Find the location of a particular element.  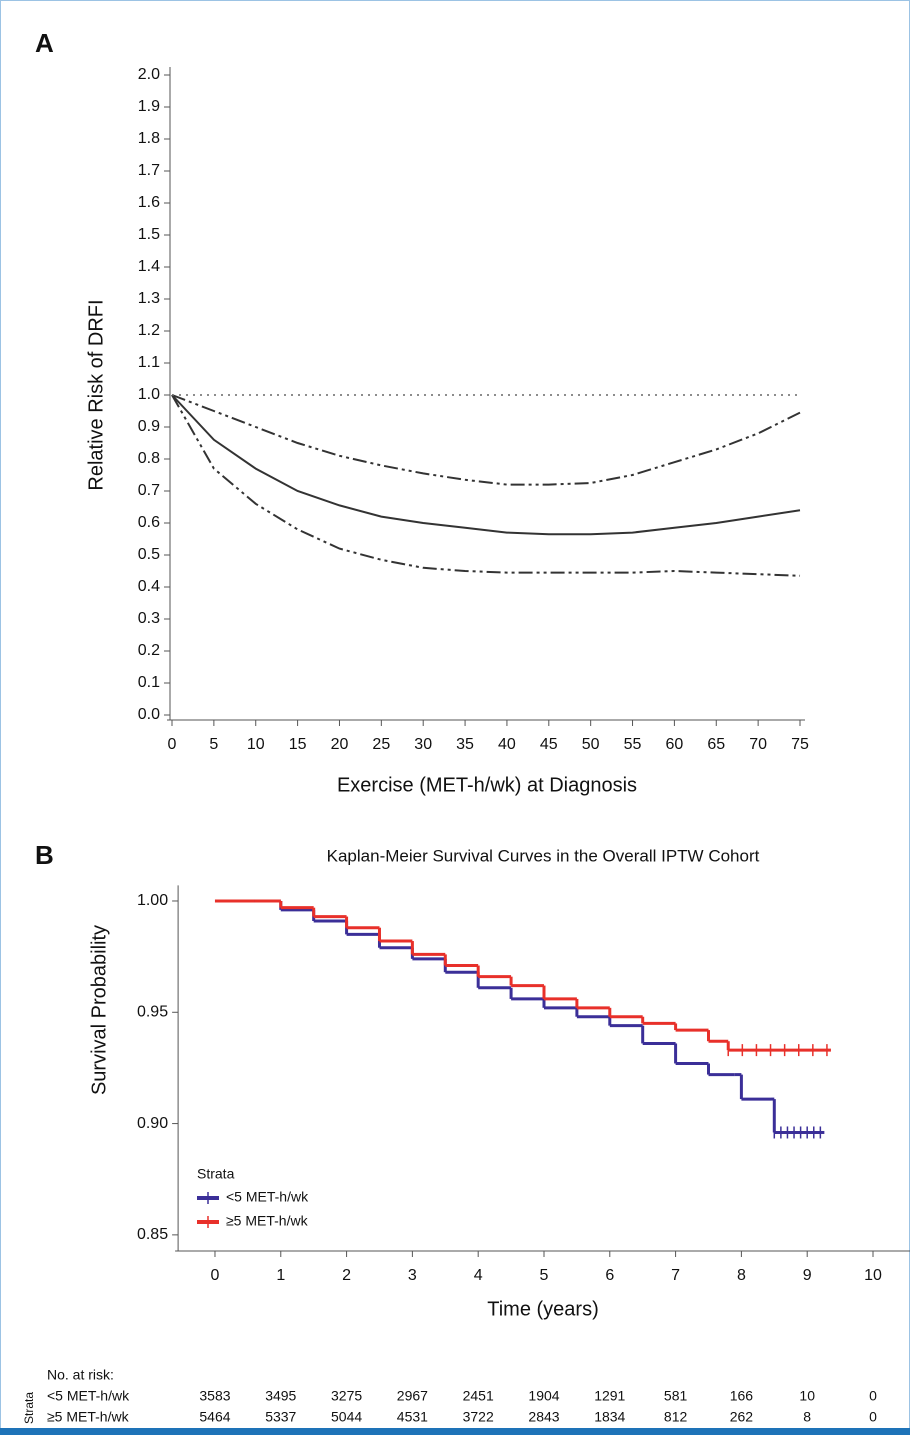

y-tick-label: 1.5 is located at coordinates (149, 234).